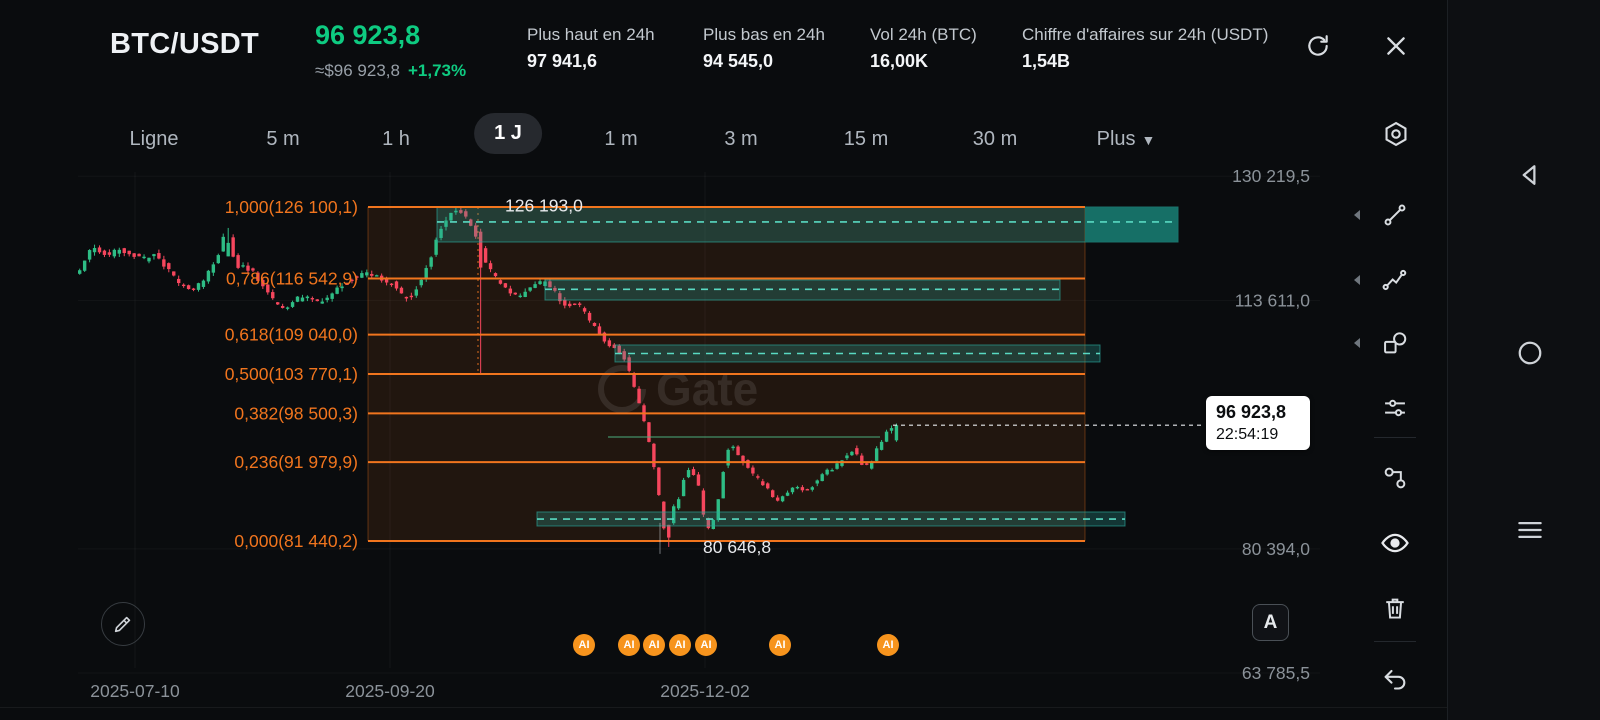  What do you see at coordinates (544, 205) in the screenshot?
I see `high-price-label: 126 193,0` at bounding box center [544, 205].